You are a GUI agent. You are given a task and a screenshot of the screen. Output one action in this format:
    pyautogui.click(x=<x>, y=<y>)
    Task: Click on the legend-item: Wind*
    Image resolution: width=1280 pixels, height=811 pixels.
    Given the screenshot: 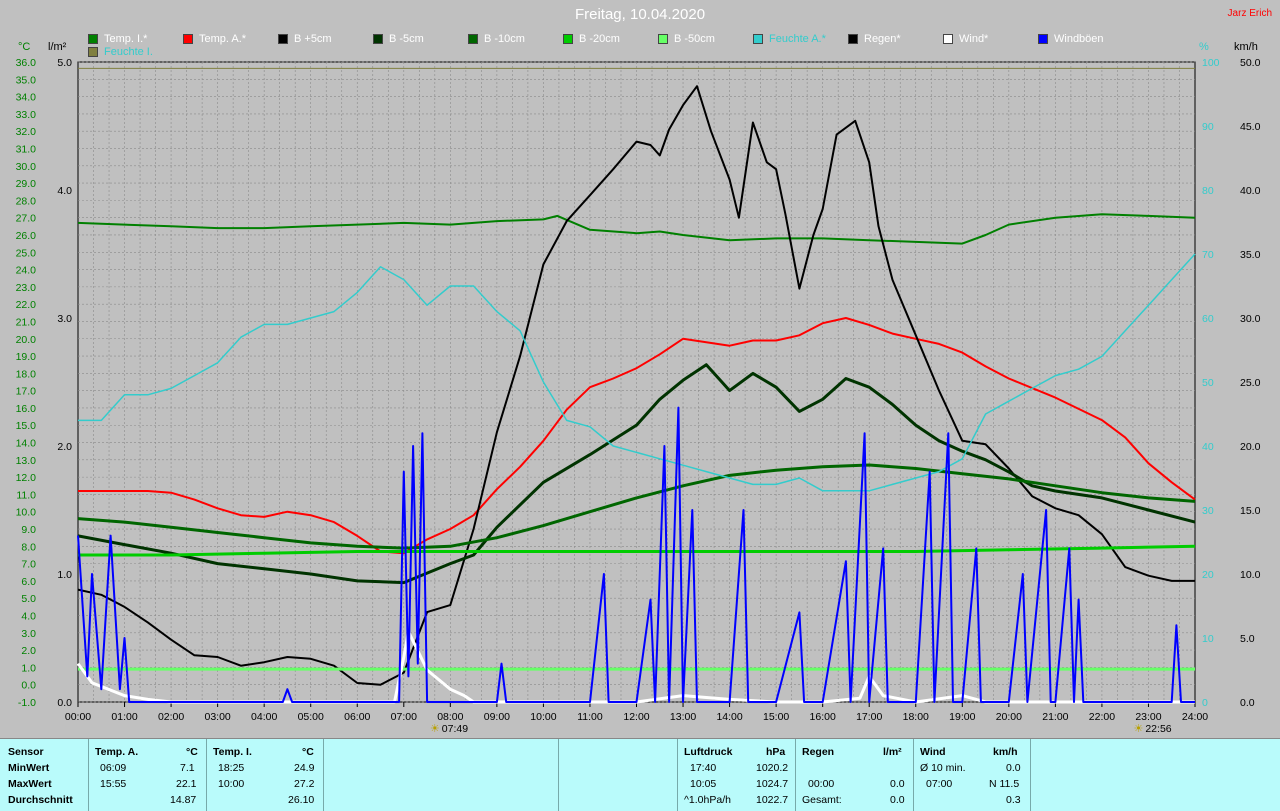 What is the action you would take?
    pyautogui.click(x=965, y=39)
    